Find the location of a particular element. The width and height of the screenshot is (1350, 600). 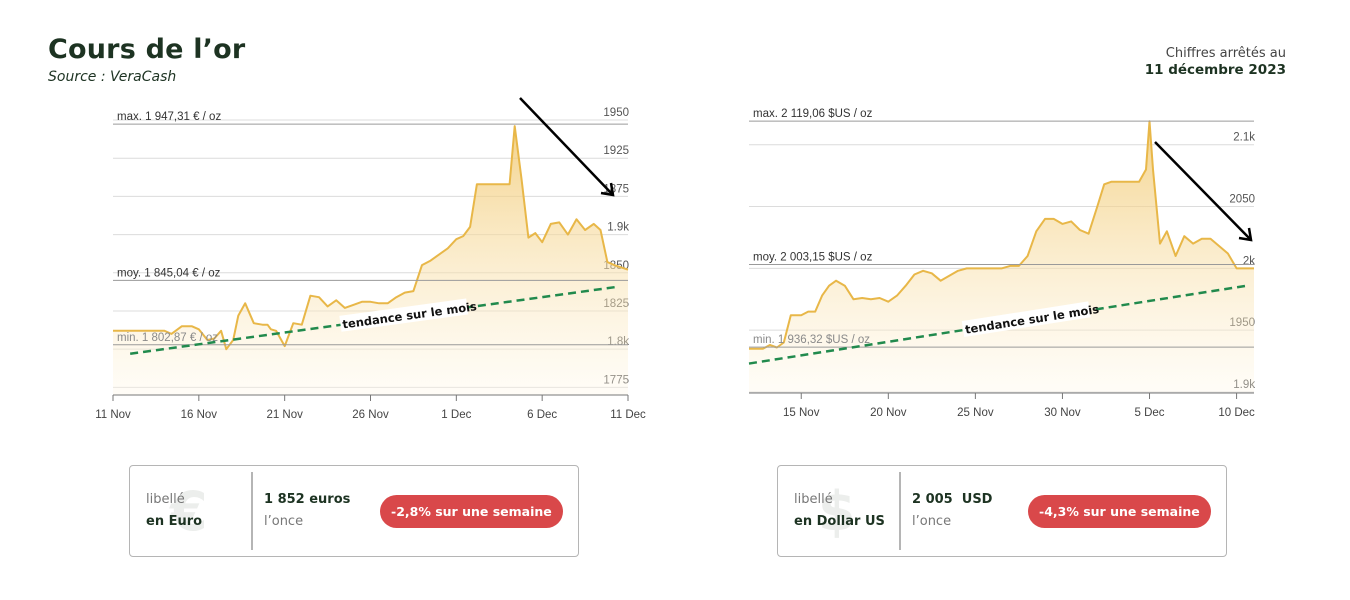

price-line is located at coordinates (1001, 235).